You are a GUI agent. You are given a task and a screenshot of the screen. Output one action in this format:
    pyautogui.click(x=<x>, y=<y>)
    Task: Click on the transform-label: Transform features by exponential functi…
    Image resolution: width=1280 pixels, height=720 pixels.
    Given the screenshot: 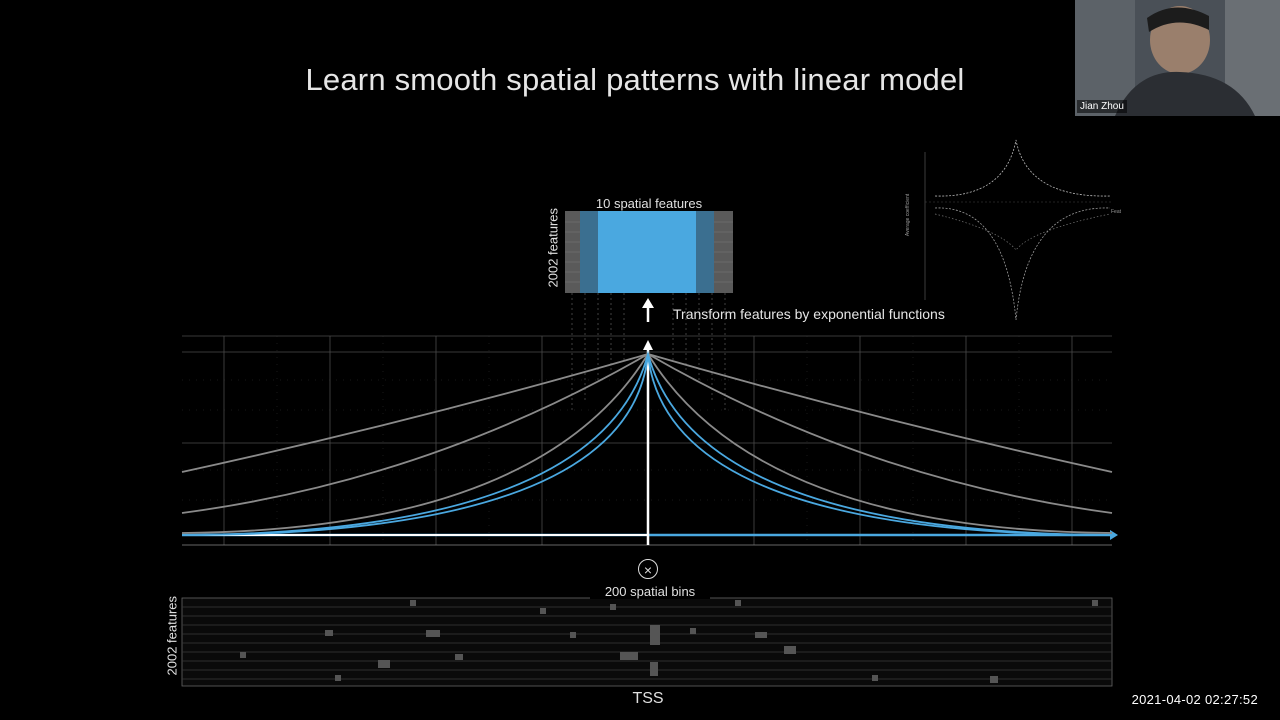 What is the action you would take?
    pyautogui.click(x=809, y=314)
    